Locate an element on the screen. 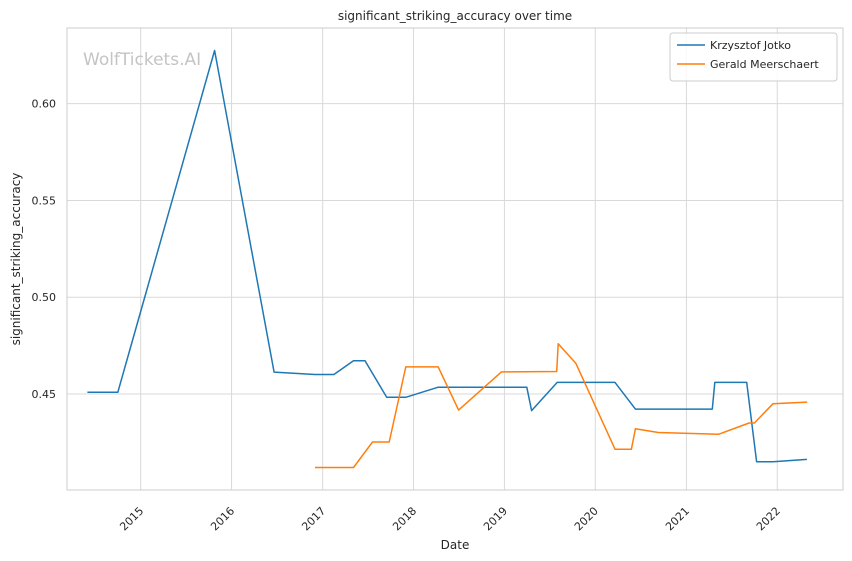 This screenshot has width=852, height=561. legend: Krzysztof Jotko Gerald Meerschaert is located at coordinates (753, 57).